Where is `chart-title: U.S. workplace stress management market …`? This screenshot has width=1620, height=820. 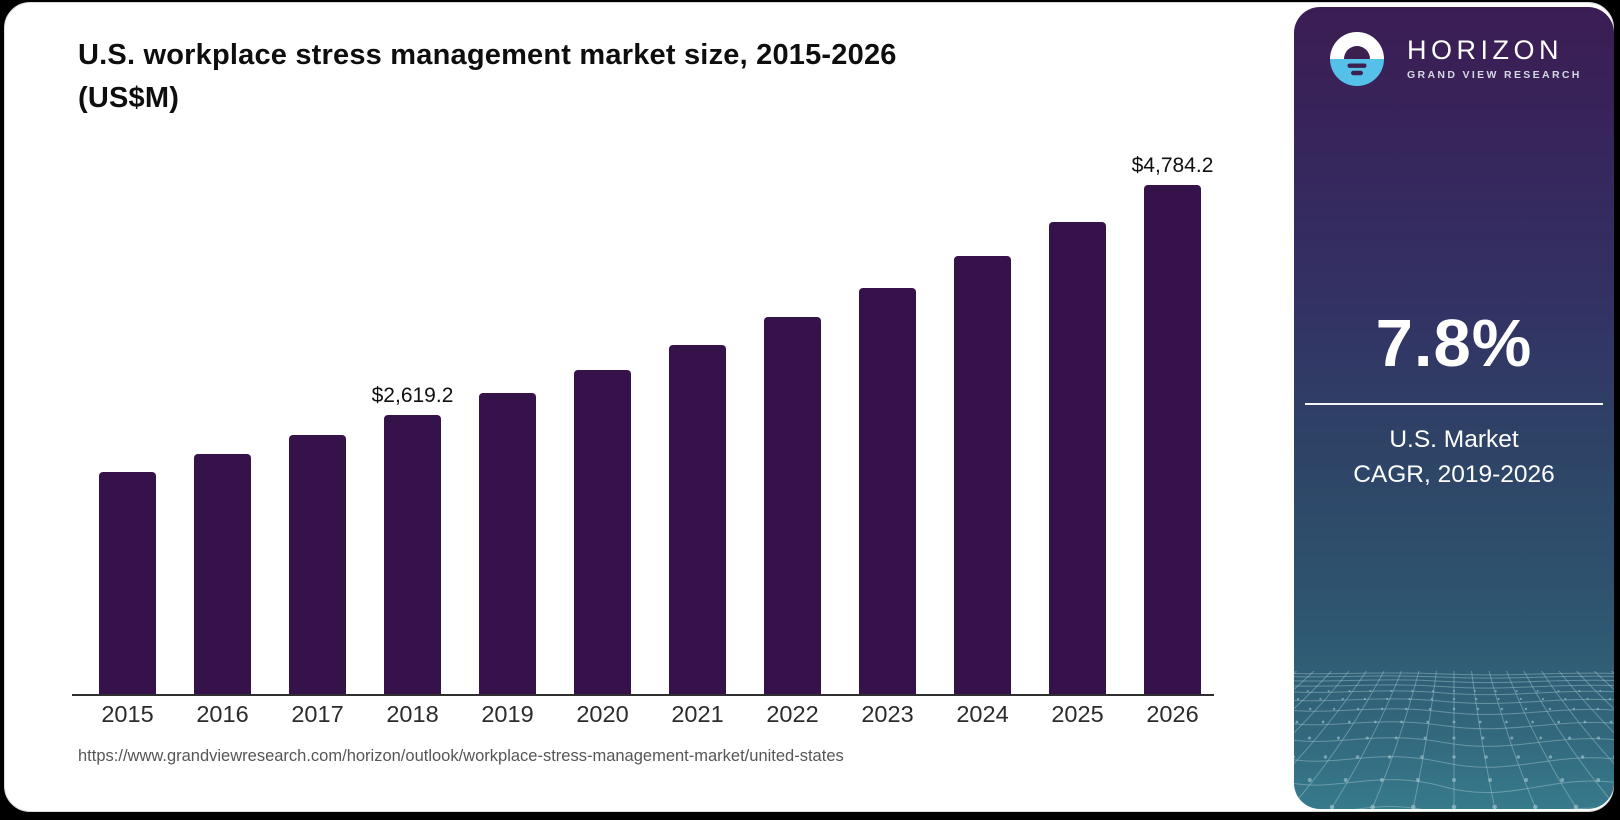 chart-title: U.S. workplace stress management market … is located at coordinates (633, 77).